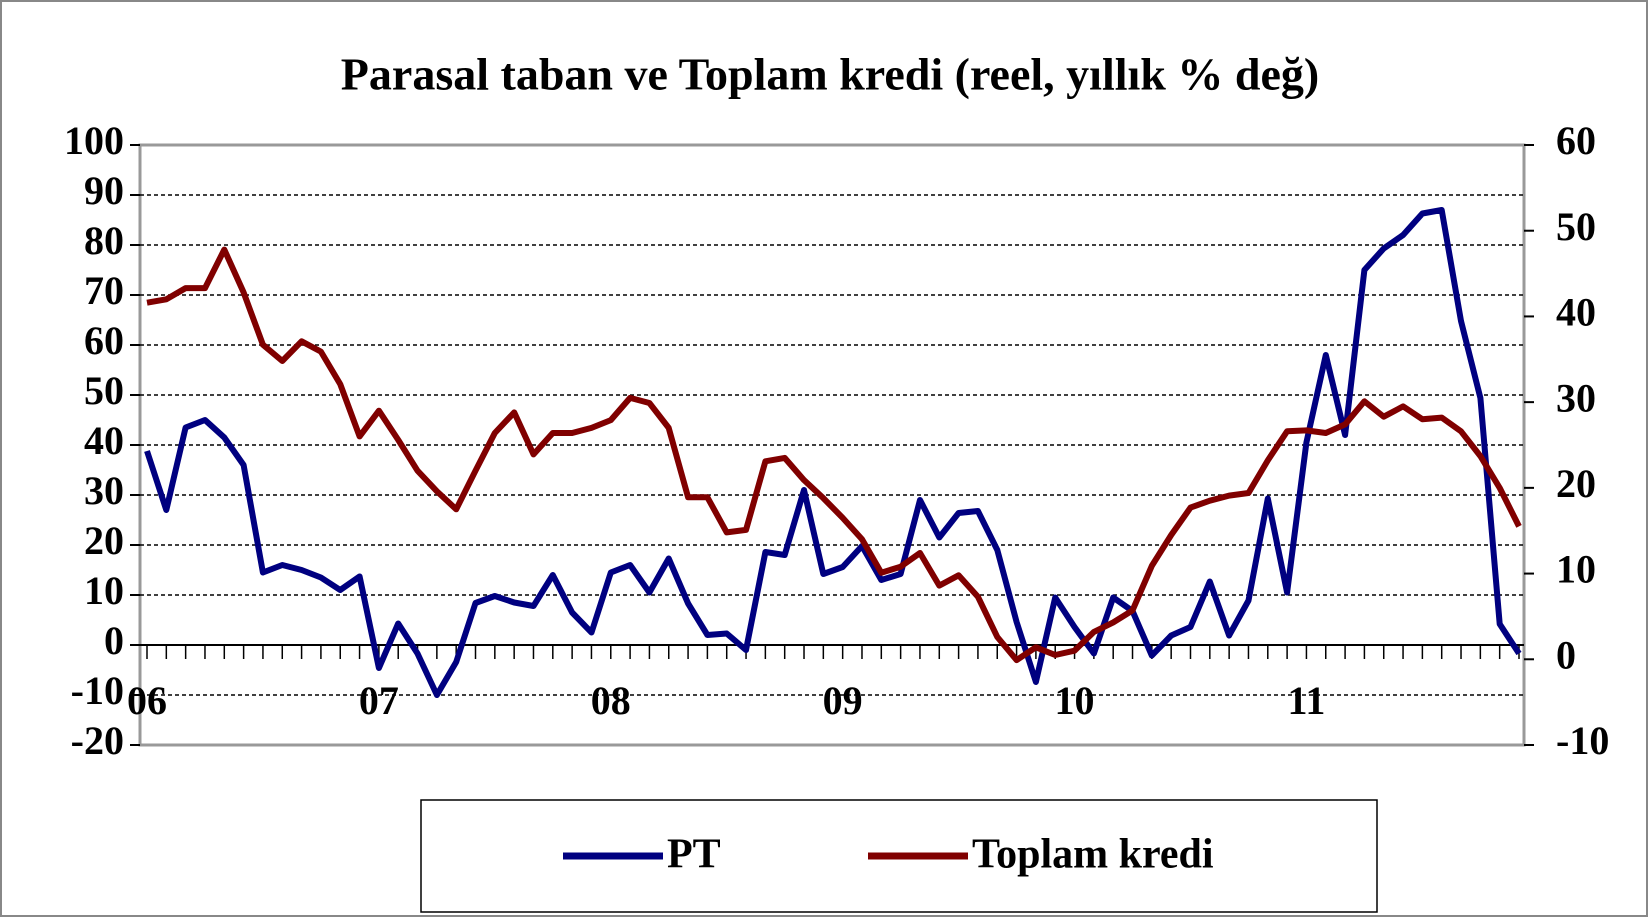 The image size is (1650, 924). Describe the element at coordinates (843, 700) in the screenshot. I see `x-tick-label: 09` at that location.